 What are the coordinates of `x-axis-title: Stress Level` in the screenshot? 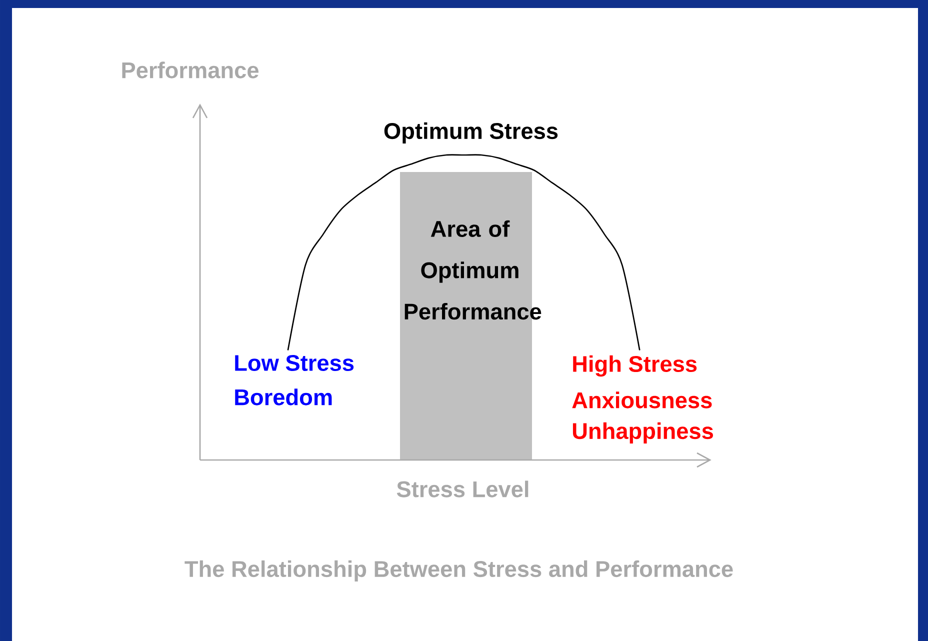 It's located at (462, 489).